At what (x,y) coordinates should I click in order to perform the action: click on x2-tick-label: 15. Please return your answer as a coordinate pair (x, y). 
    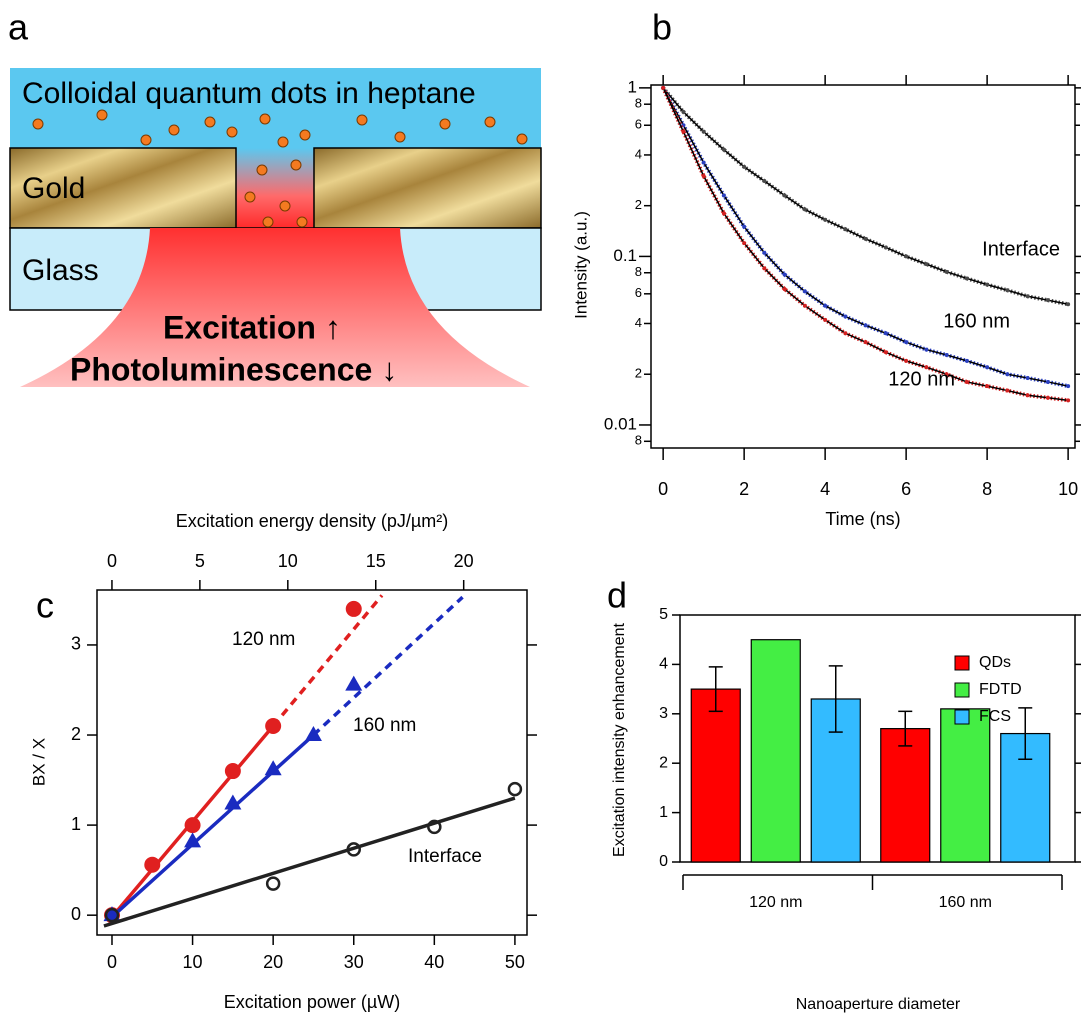
    Looking at the image, I should click on (376, 561).